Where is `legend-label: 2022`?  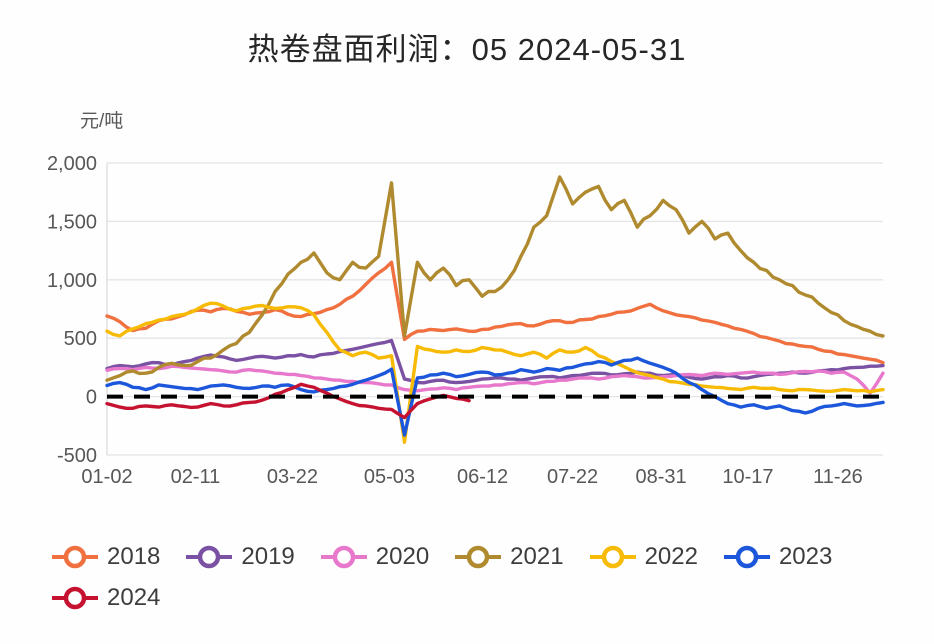
legend-label: 2022 is located at coordinates (671, 556).